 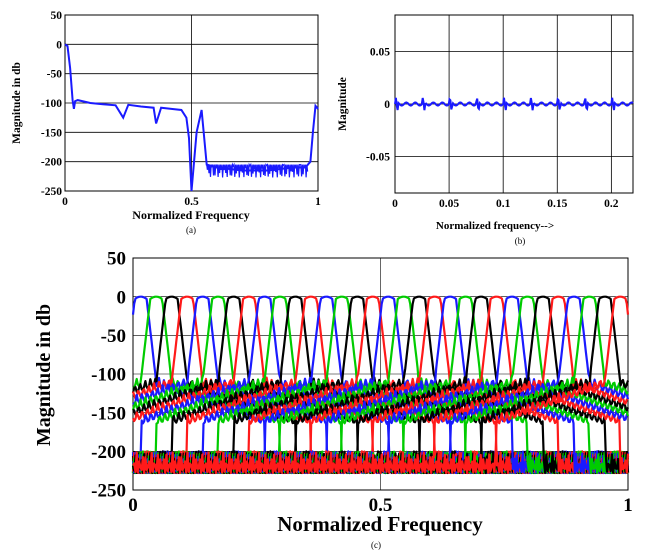 I want to click on panel-c-x-axis-label: Normalized Frequency, so click(x=380, y=524).